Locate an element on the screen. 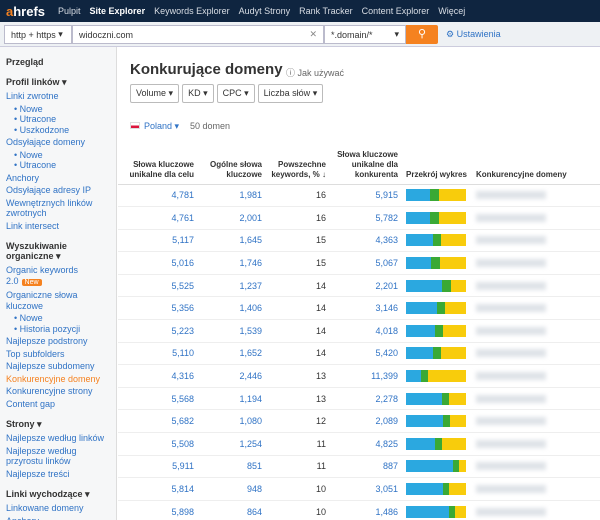  nav-item: Content Explorer is located at coordinates (395, 11).